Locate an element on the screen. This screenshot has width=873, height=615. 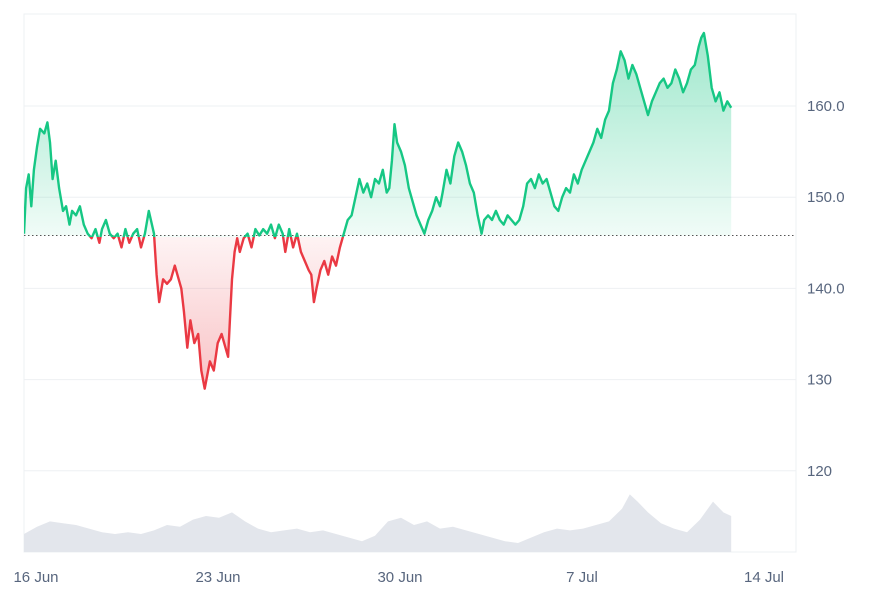
y-tick-label-3: 130 is located at coordinates (819, 380).